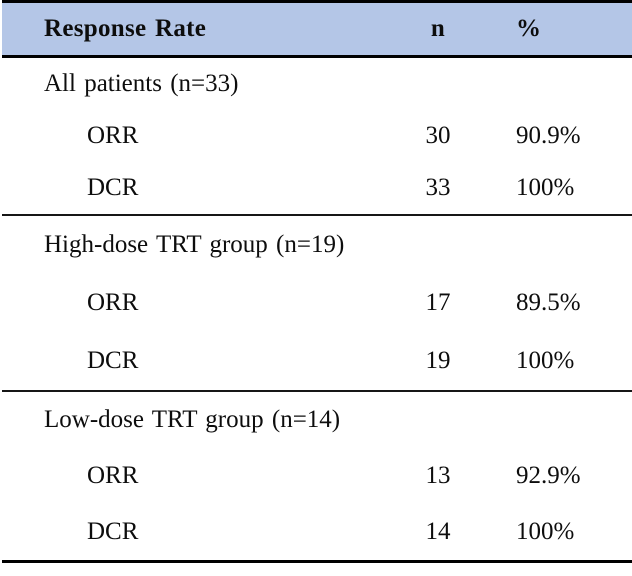  Describe the element at coordinates (317, 188) in the screenshot. I see `table-row-dcr: DCR 33 100%` at that location.